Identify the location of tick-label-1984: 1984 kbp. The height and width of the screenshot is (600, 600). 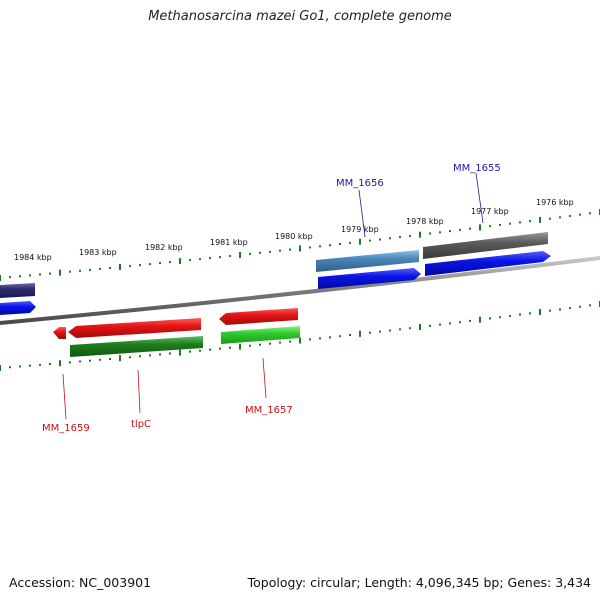
(33, 257).